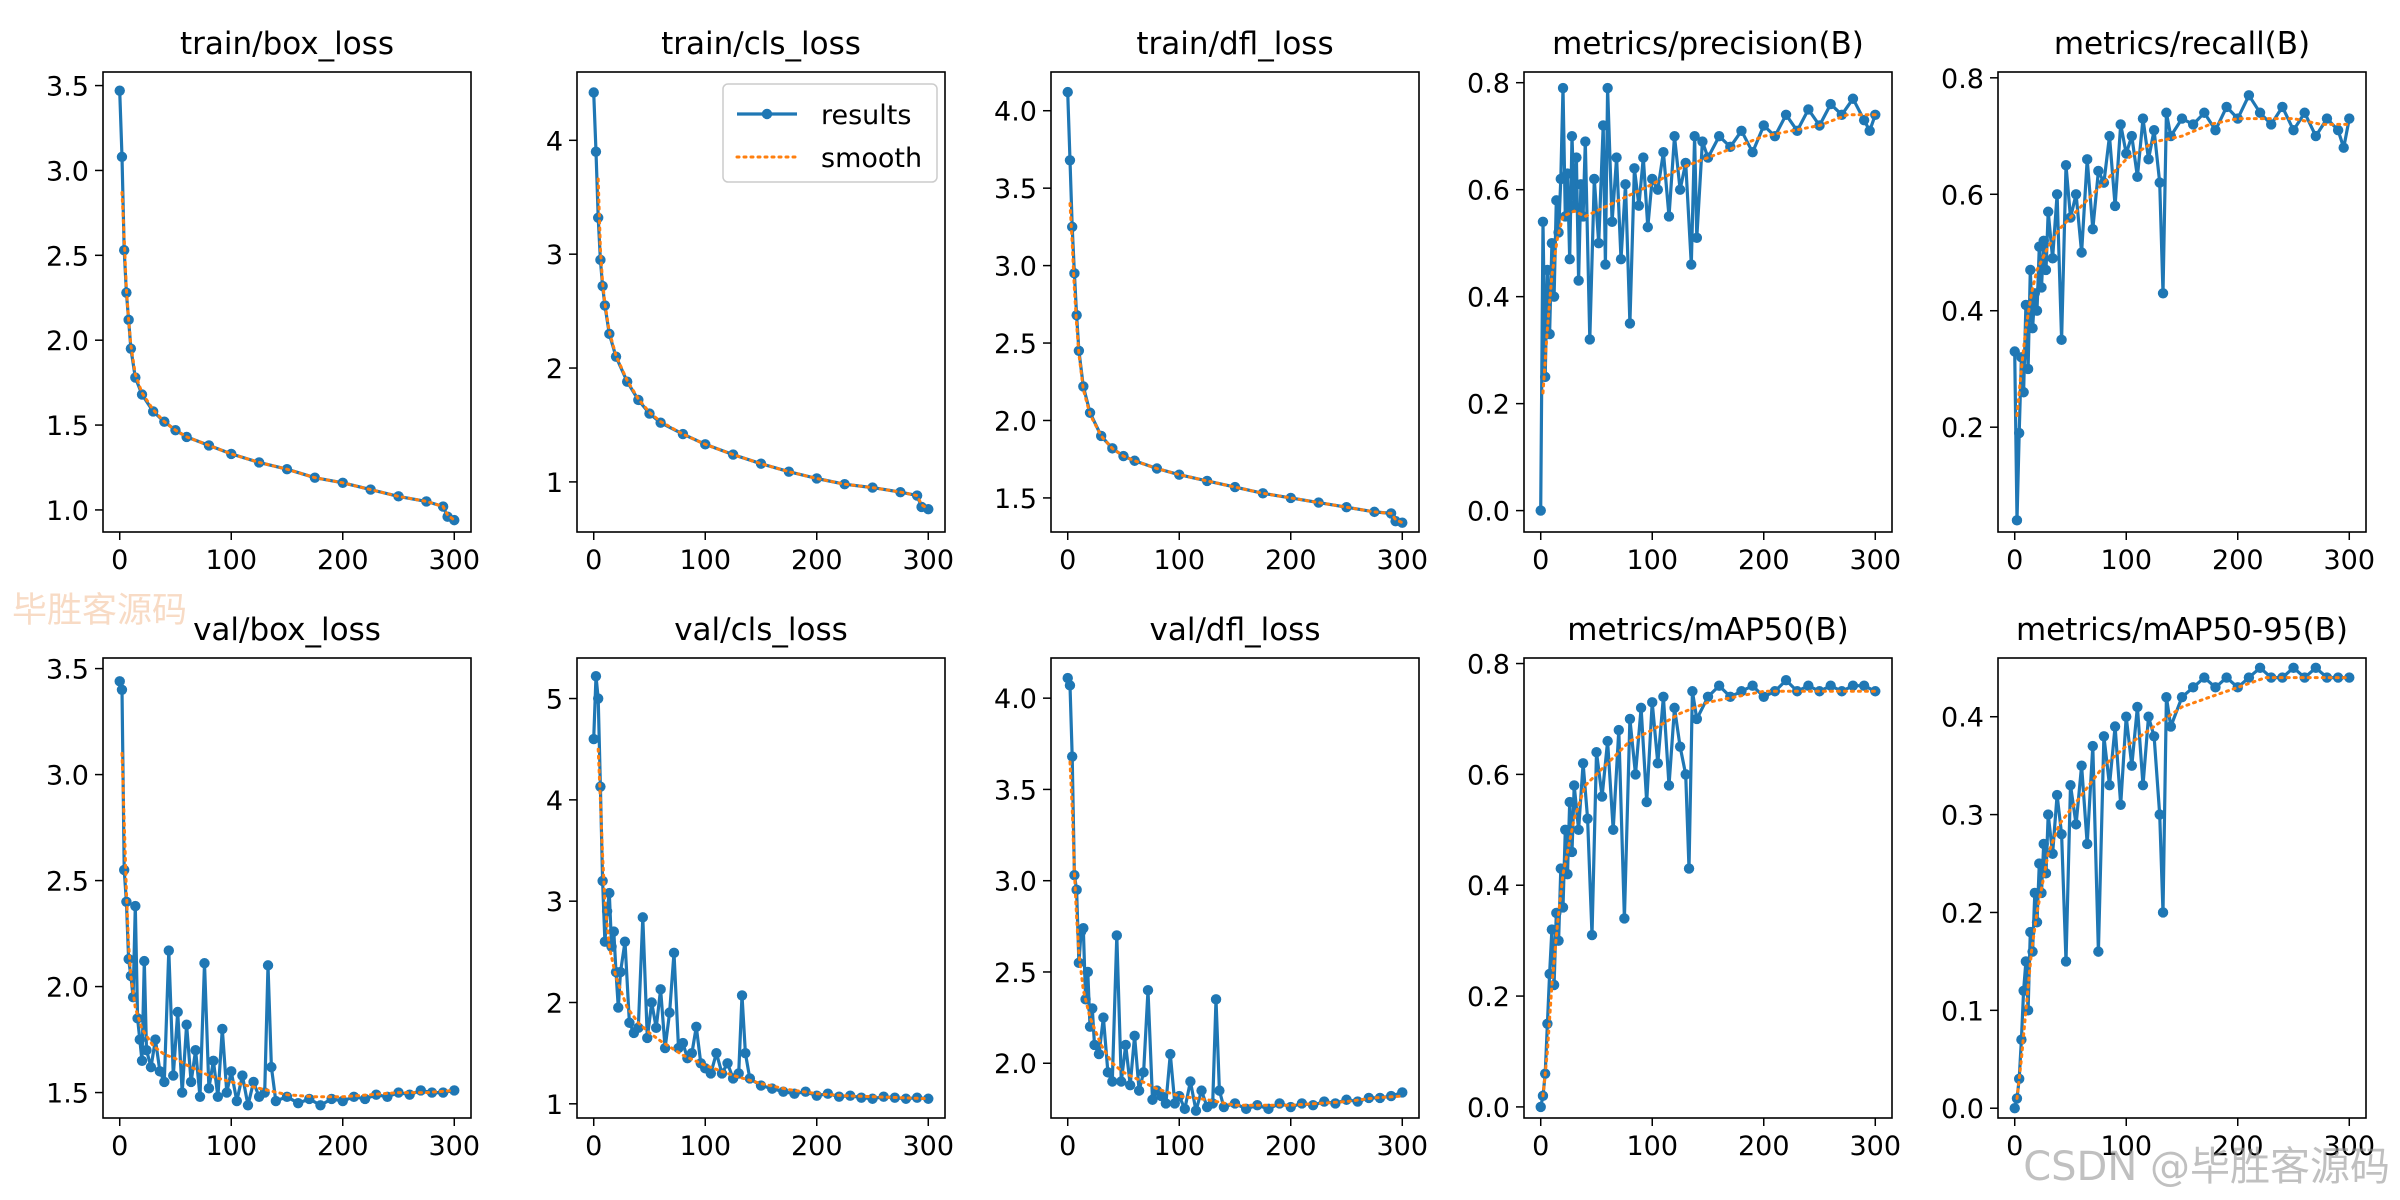 The image size is (2400, 1200). I want to click on watermark-top: 毕胜客源码, so click(100, 611).